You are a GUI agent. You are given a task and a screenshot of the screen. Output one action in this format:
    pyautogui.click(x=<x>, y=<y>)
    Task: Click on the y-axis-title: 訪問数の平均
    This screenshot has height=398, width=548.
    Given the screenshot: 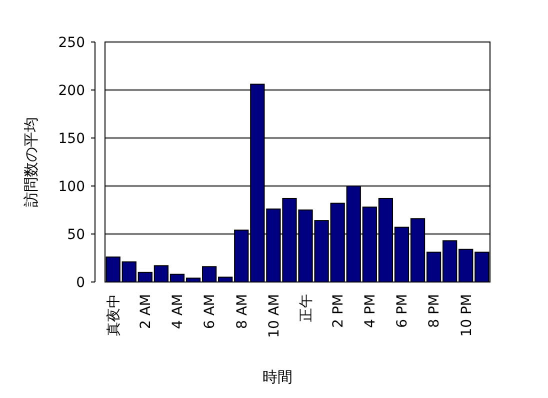 What is the action you would take?
    pyautogui.click(x=31, y=162)
    